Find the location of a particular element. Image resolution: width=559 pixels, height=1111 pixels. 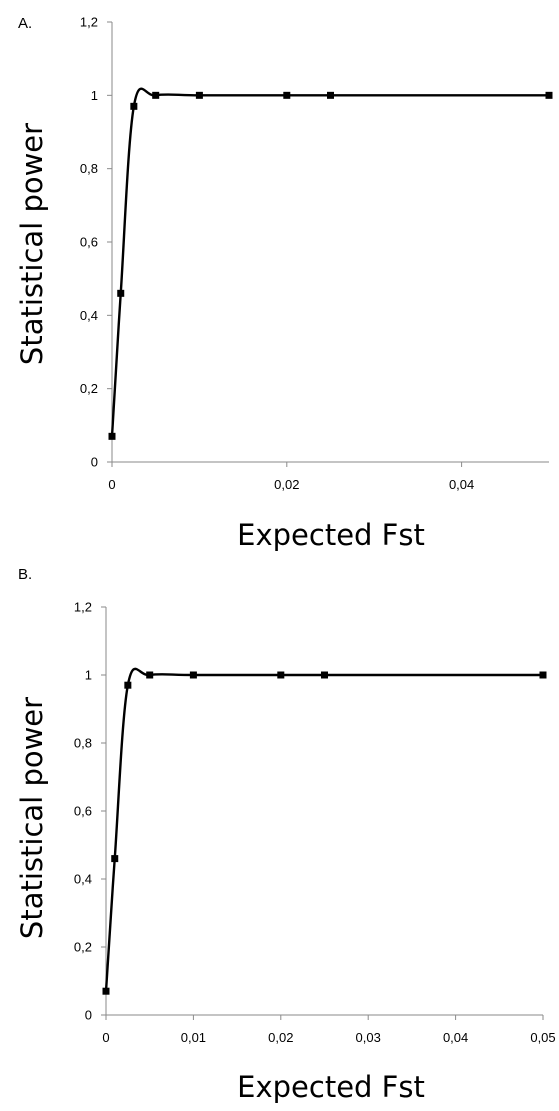

panel-label: B. is located at coordinates (25, 574).